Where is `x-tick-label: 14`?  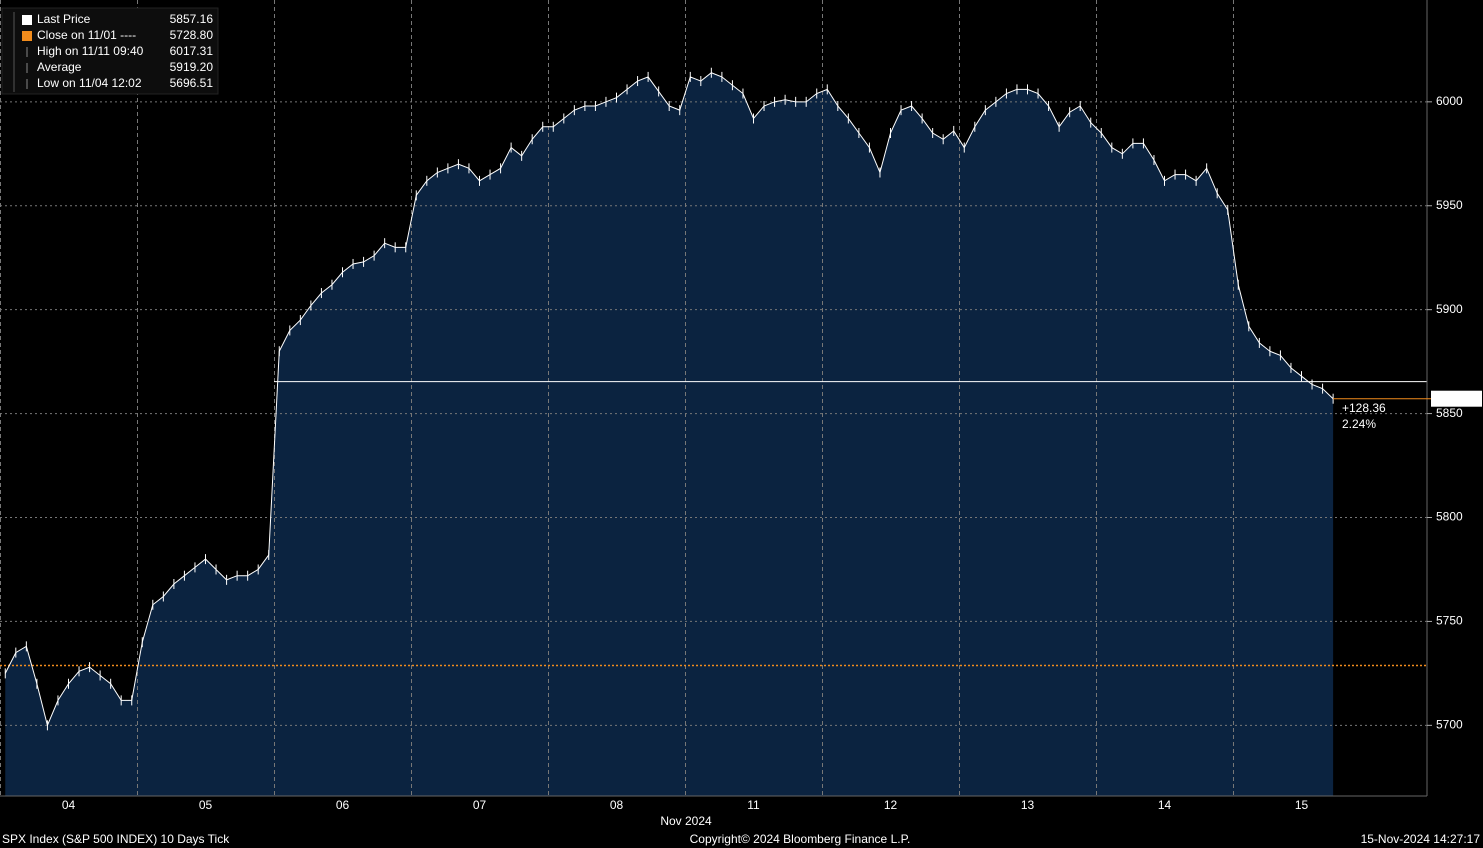 x-tick-label: 14 is located at coordinates (1165, 805).